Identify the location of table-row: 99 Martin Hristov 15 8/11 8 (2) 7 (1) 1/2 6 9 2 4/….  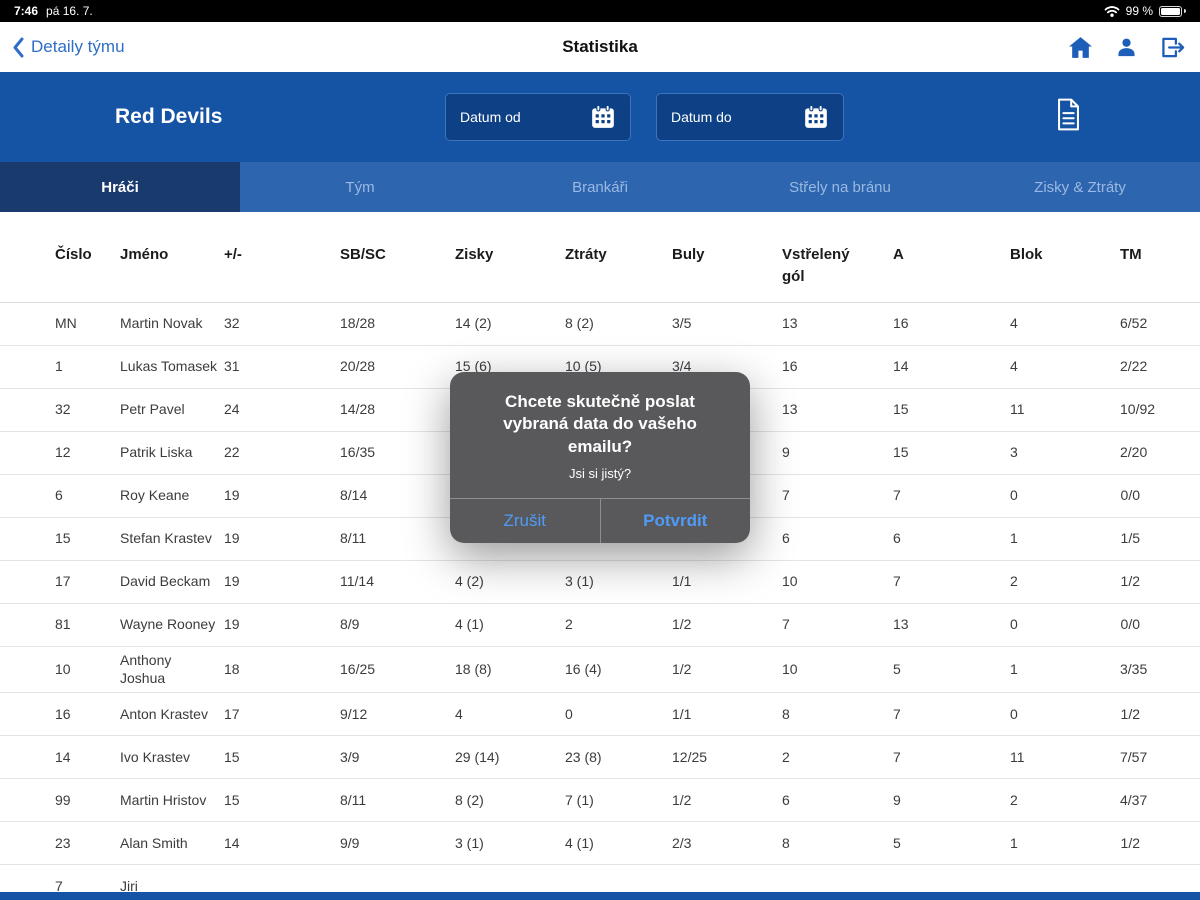
(600, 801).